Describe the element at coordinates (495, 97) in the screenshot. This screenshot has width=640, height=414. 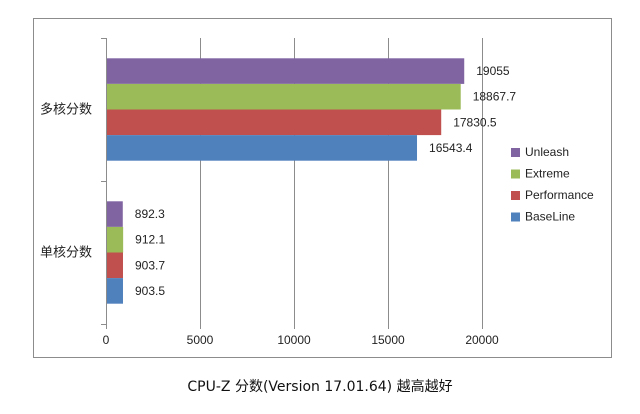
I see `data-label: 18867.7` at that location.